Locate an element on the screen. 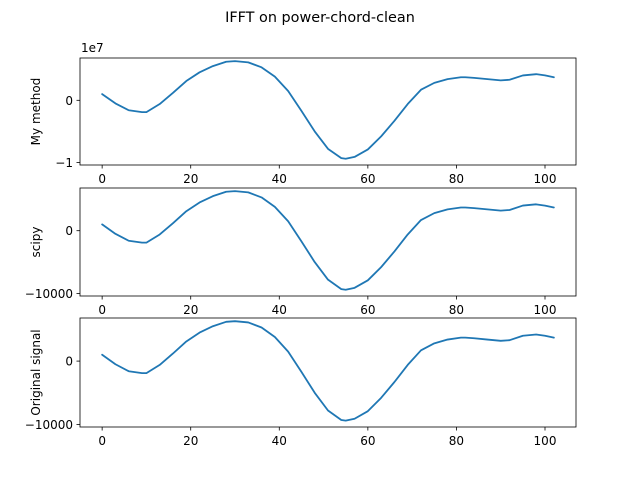  y-tick-label: −1 is located at coordinates (64, 163).